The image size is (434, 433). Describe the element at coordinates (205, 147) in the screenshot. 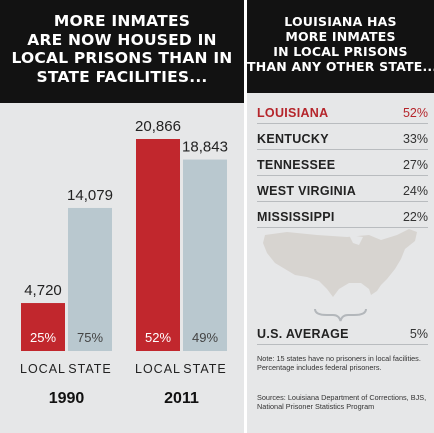

I see `bar-value-label: 18,843` at that location.